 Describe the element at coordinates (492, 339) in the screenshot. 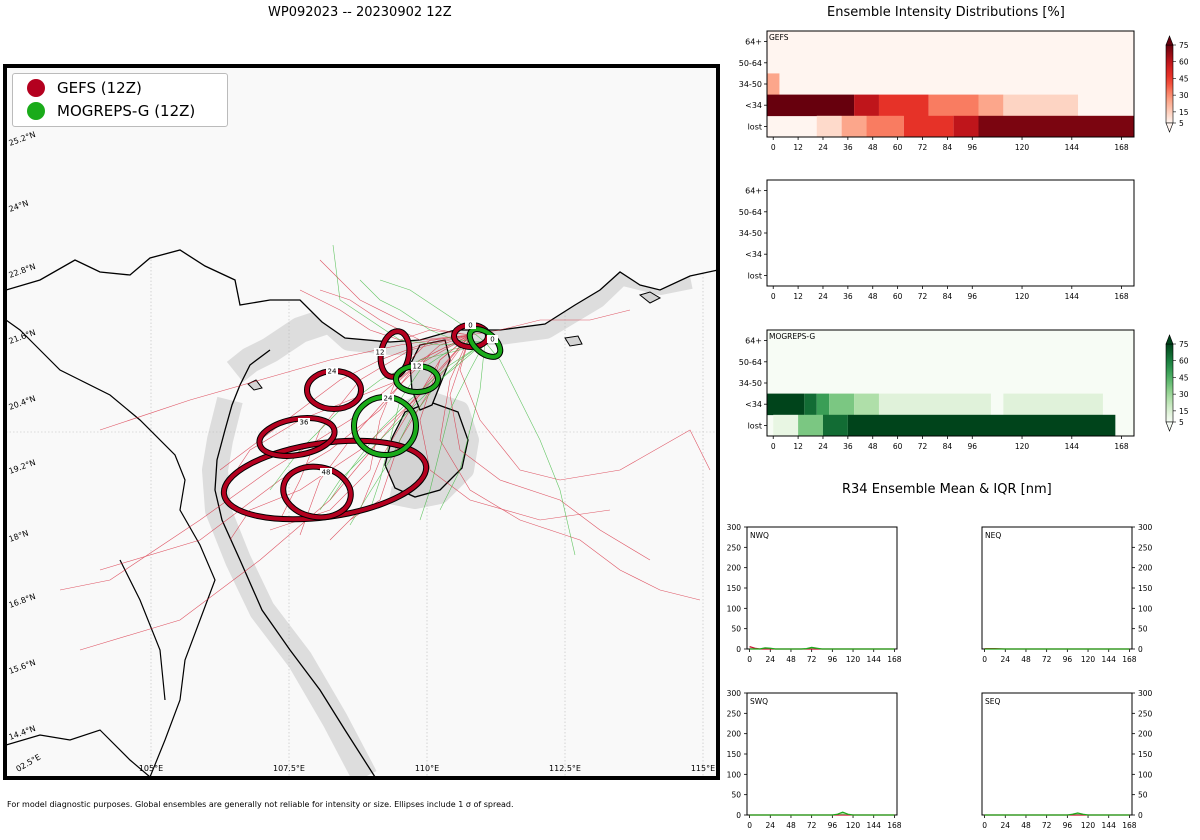

I see `ellipse-label-mog-0: 0` at that location.